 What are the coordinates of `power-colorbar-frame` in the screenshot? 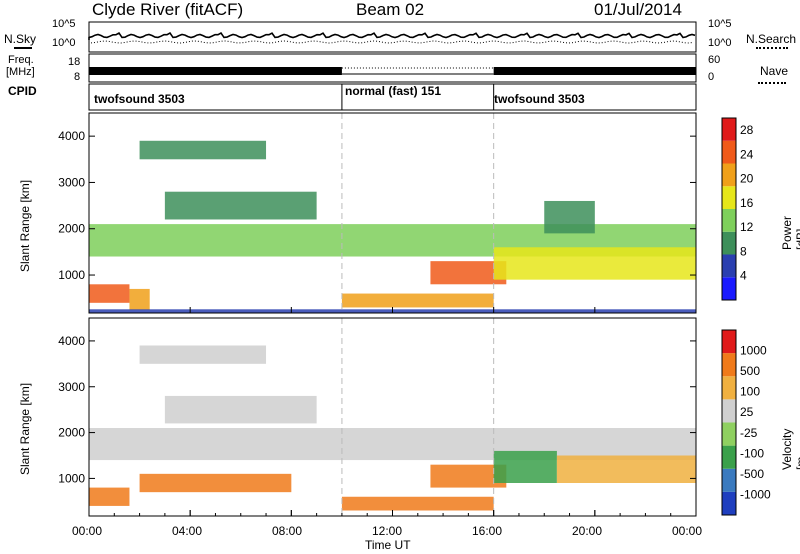 It's located at (729, 209).